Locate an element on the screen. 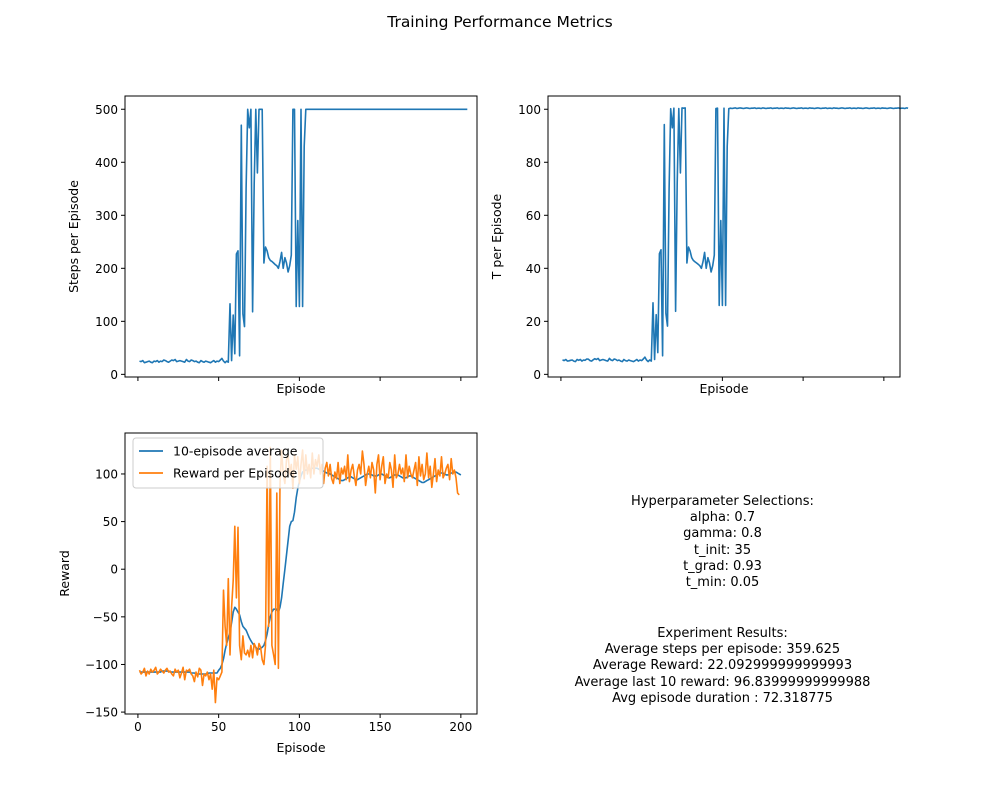 This screenshot has width=1000, height=800. y-tick-label: 80 is located at coordinates (533, 163).